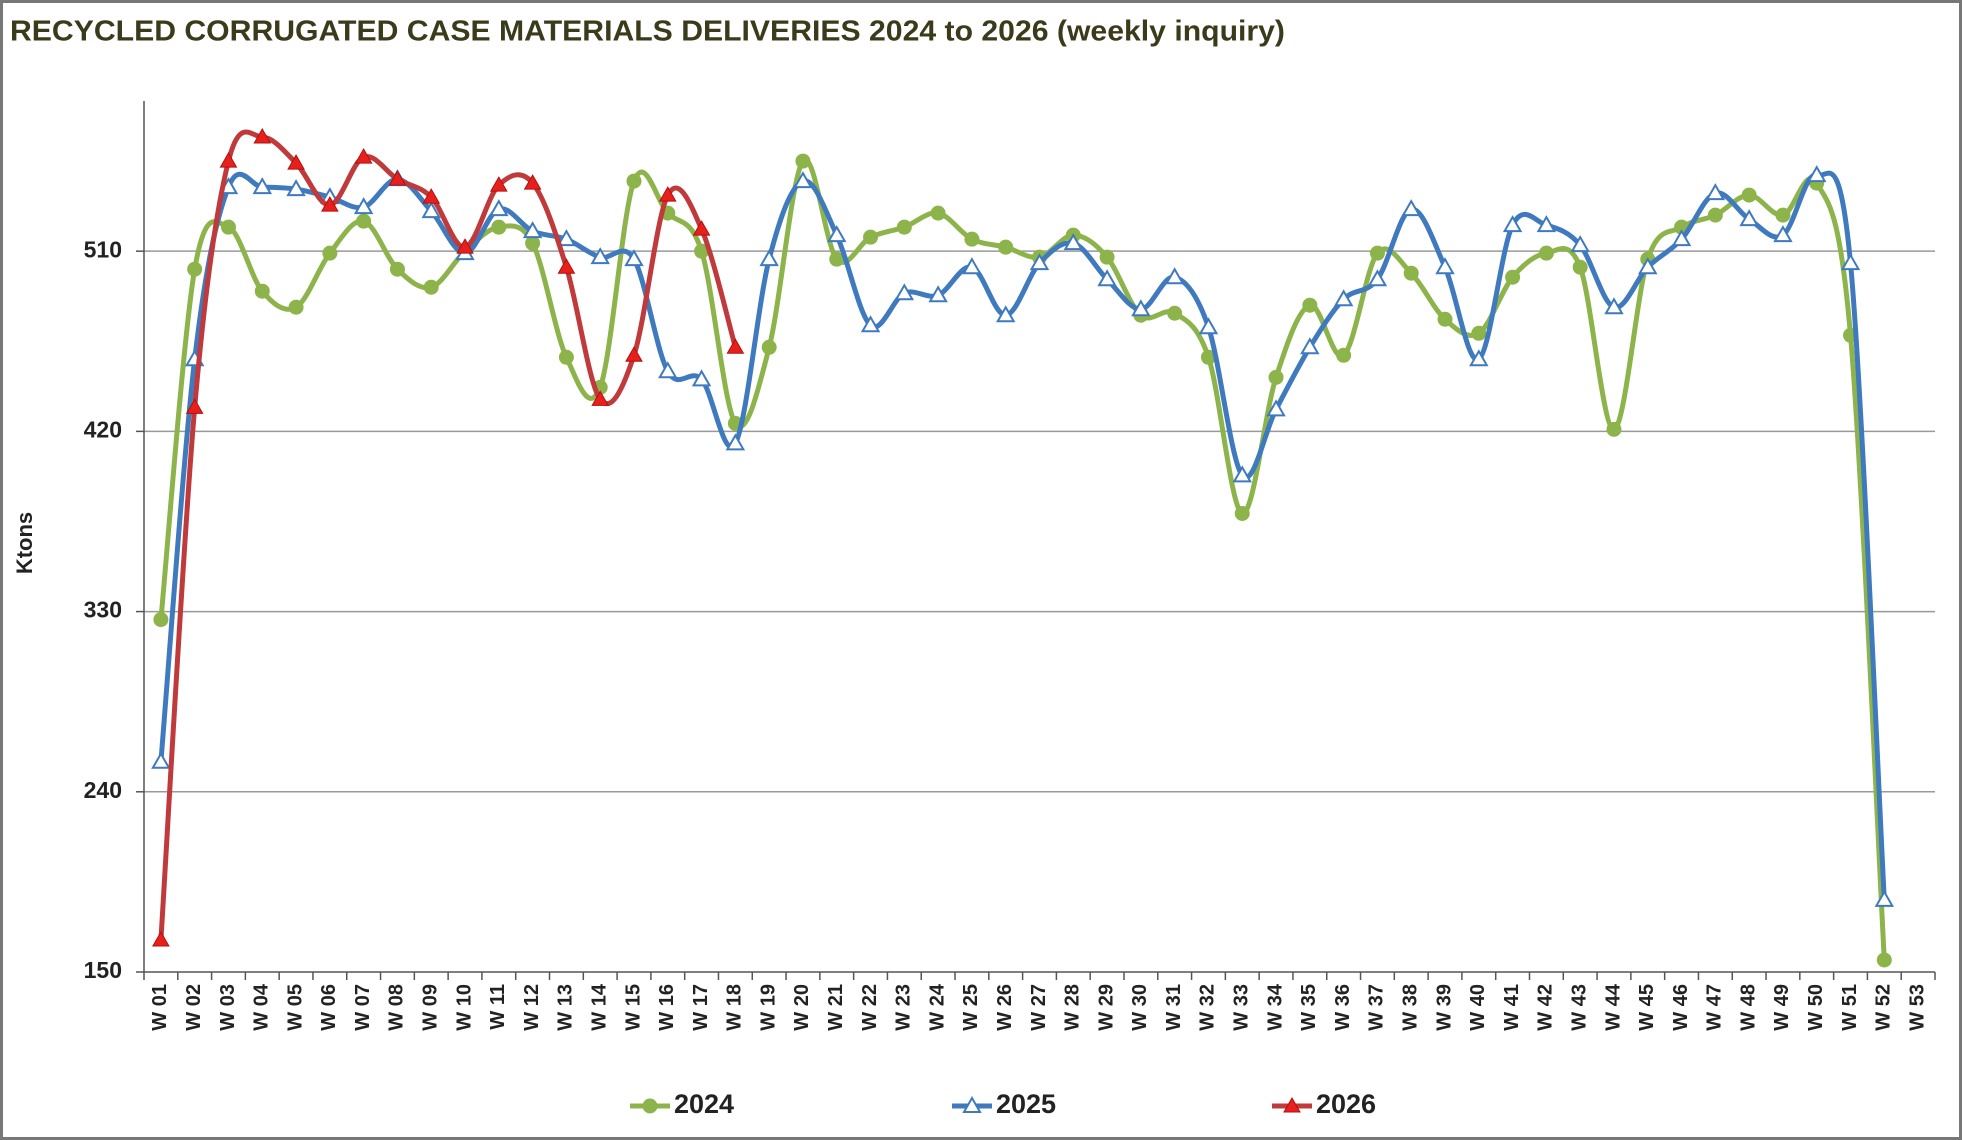  I want to click on x-tick-label: W 35, so click(1309, 1007).